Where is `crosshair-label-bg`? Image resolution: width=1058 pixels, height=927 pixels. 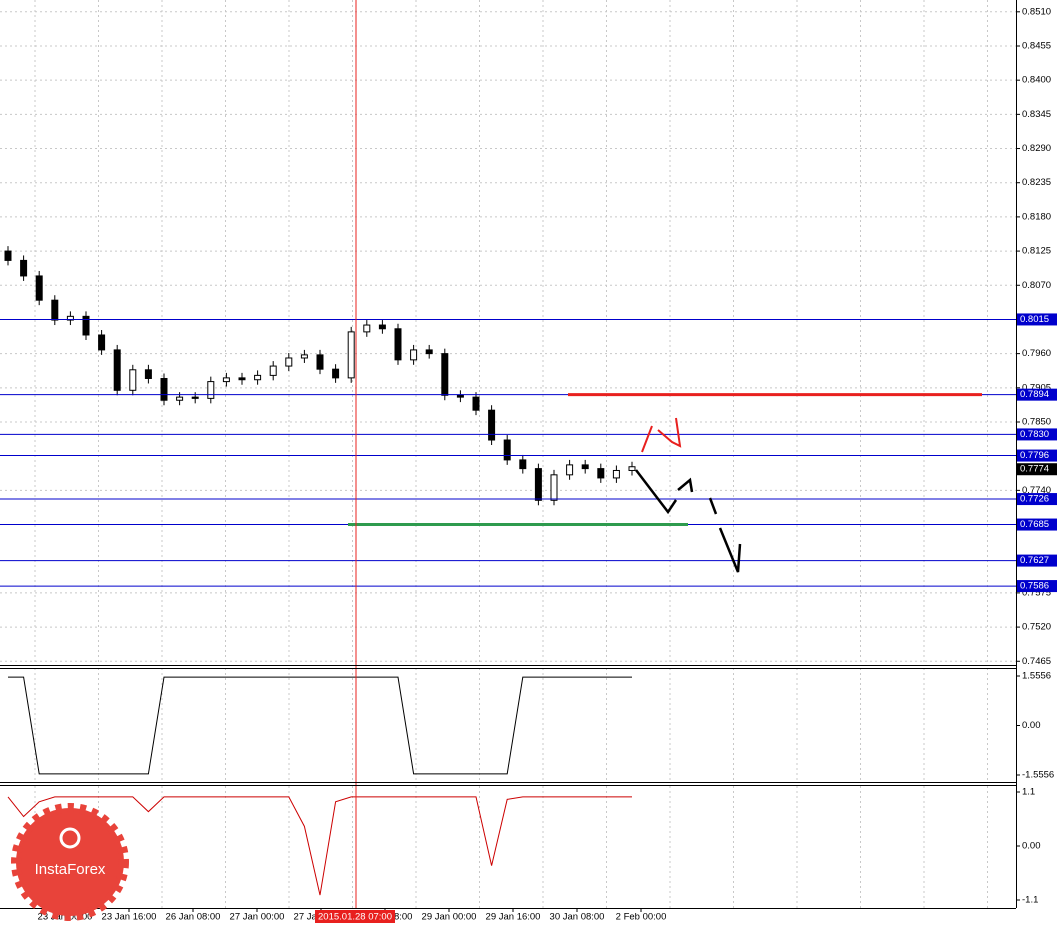
crosshair-label-bg is located at coordinates (355, 916).